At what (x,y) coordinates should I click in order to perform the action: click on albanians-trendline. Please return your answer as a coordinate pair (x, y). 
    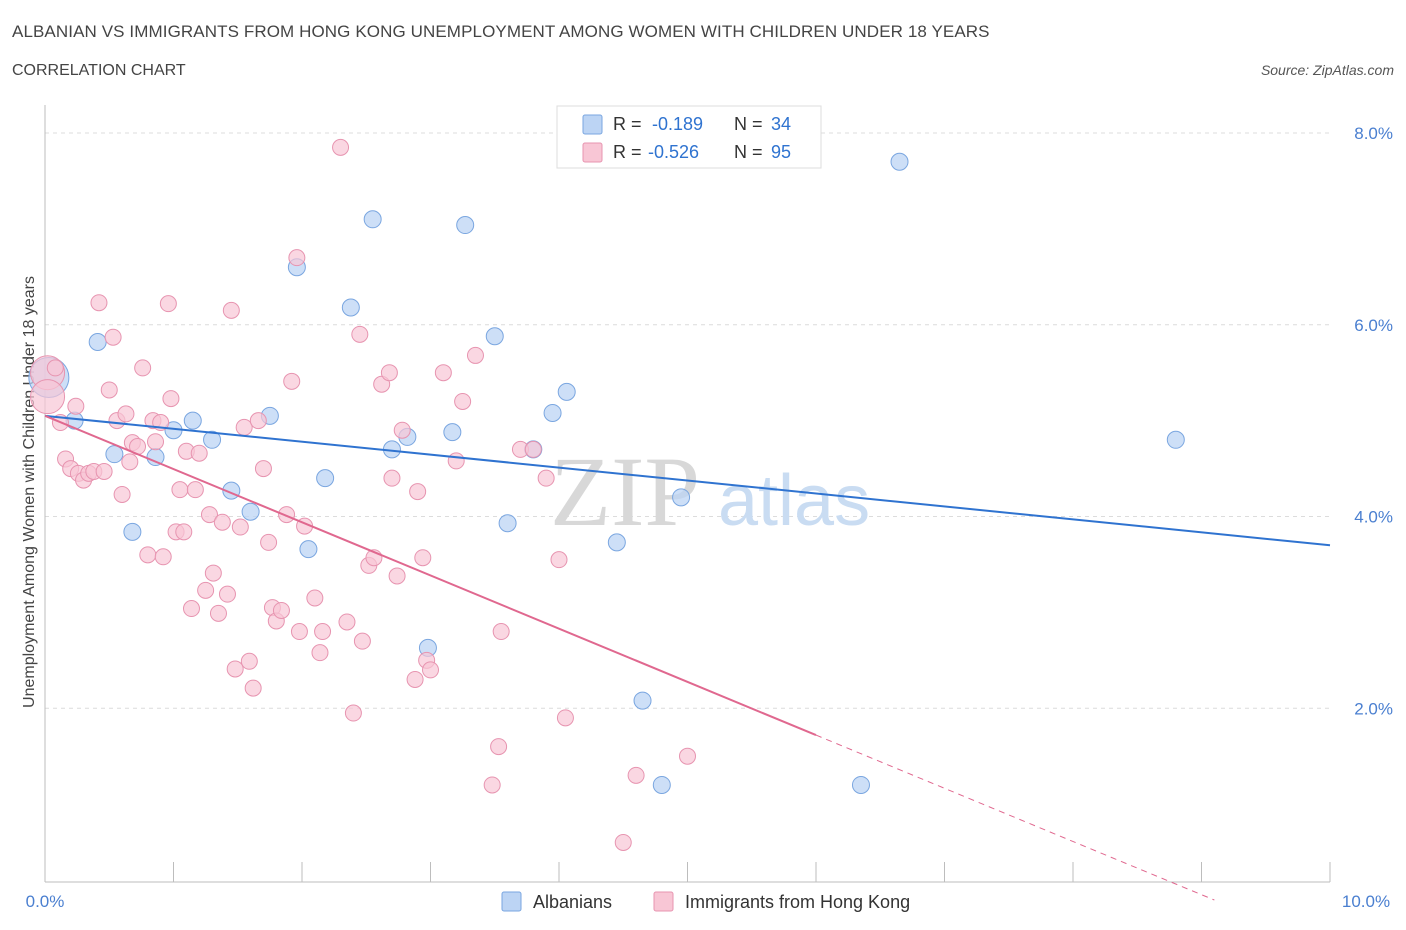
    Looking at the image, I should click on (687, 480).